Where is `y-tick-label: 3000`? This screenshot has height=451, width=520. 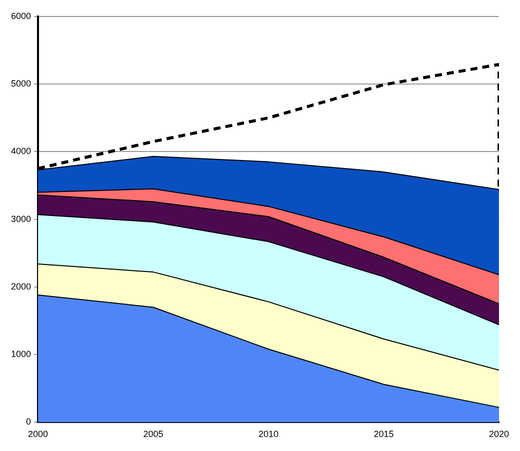
y-tick-label: 3000 is located at coordinates (21, 219).